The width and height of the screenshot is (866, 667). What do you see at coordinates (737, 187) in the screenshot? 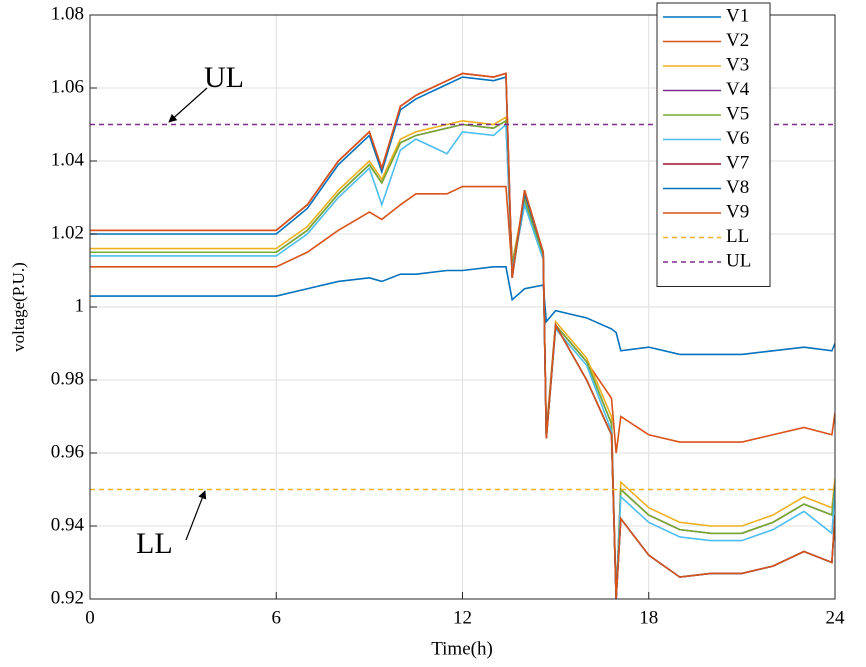
I see `legend-label: V8` at bounding box center [737, 187].